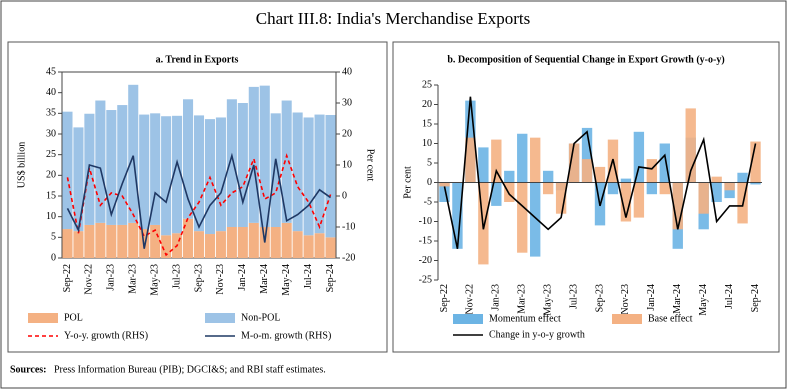 This screenshot has height=389, width=787. Describe the element at coordinates (51, 71) in the screenshot. I see `y-tick-label: 45` at that location.